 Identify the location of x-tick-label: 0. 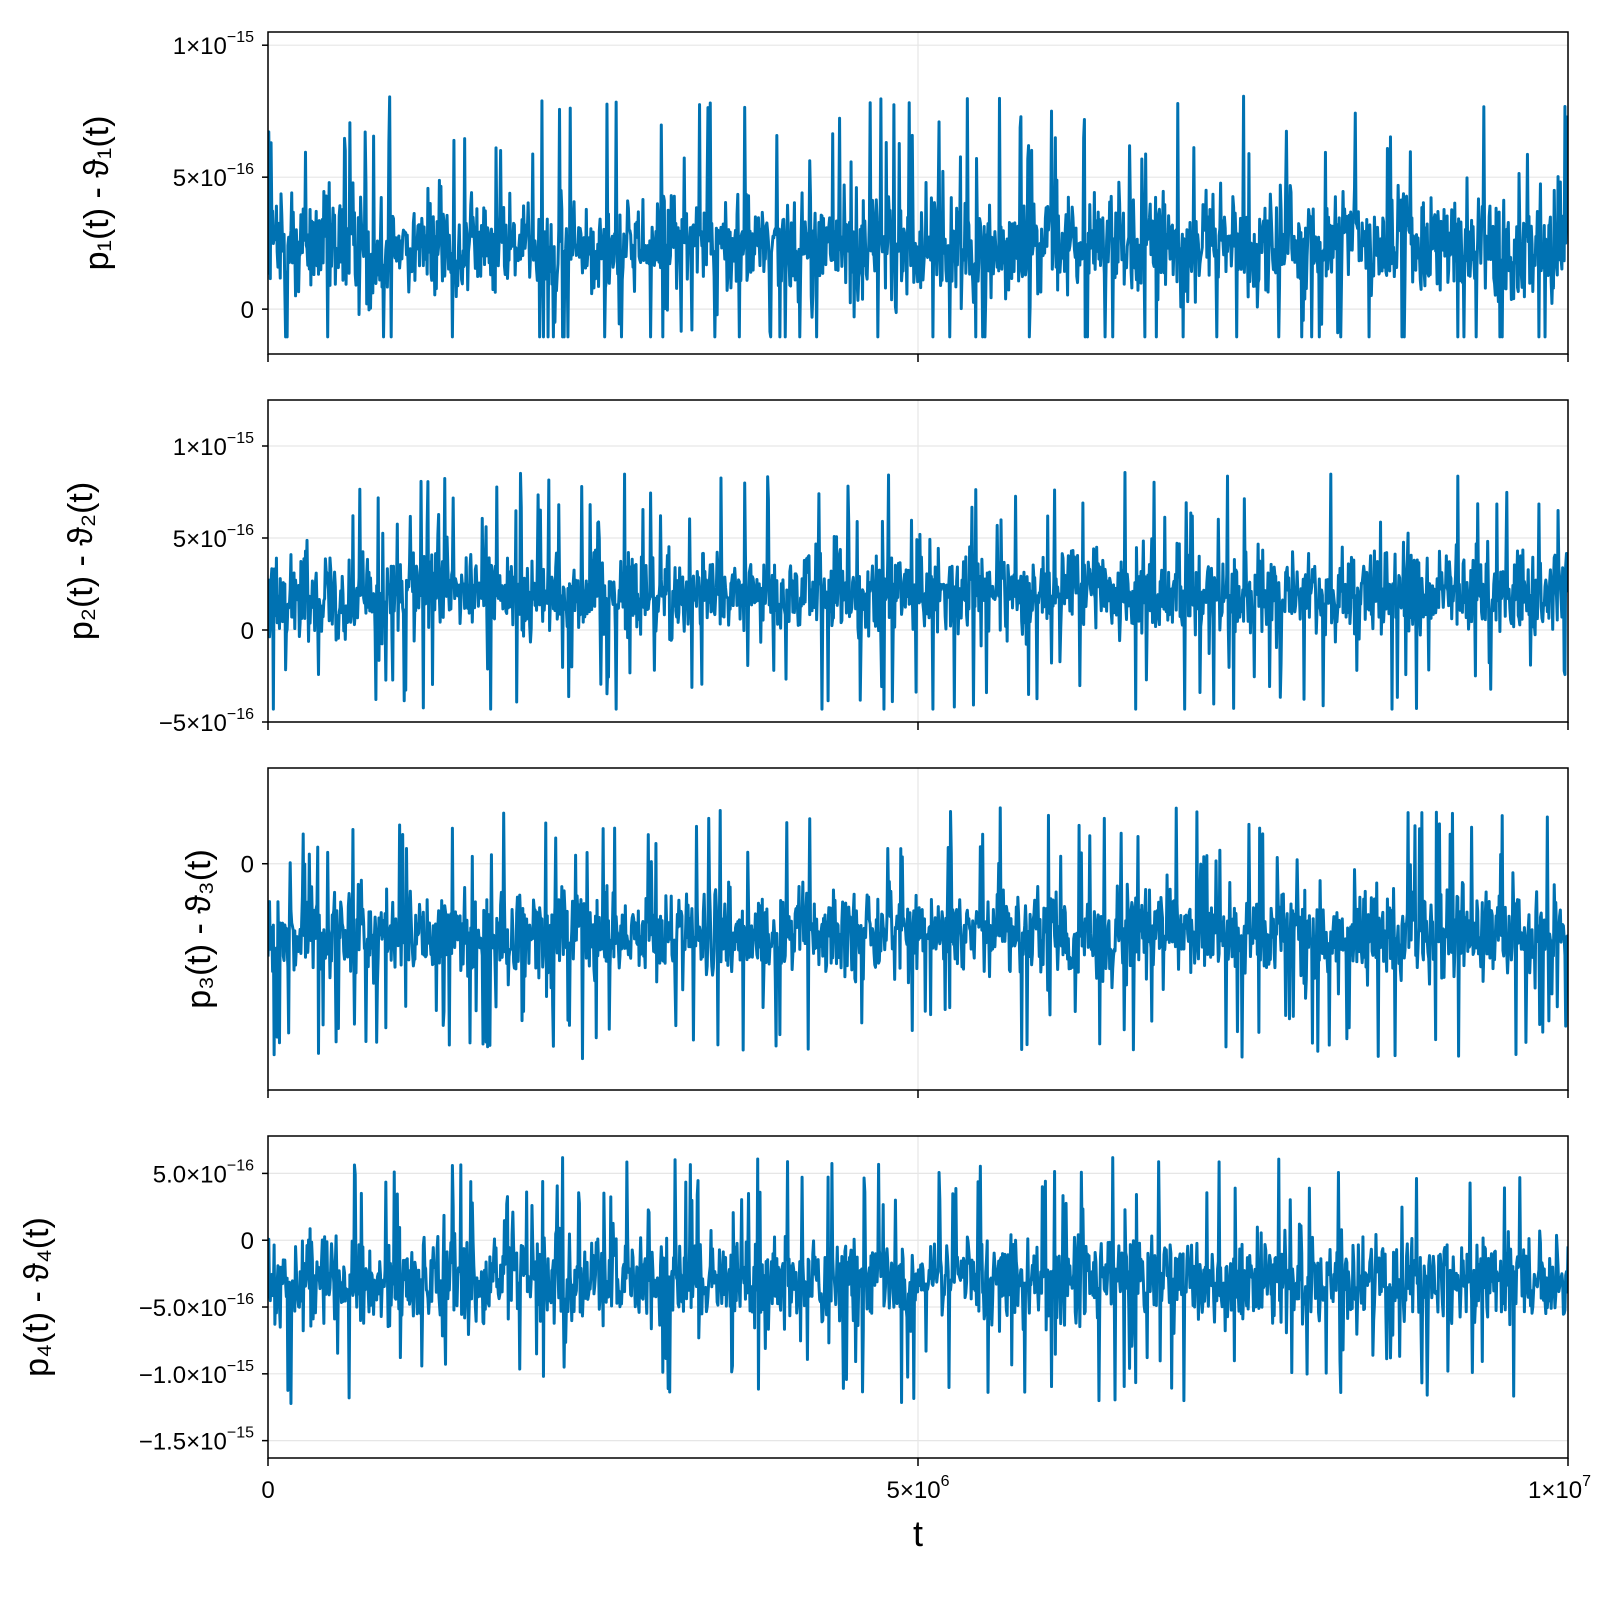
(267, 1490).